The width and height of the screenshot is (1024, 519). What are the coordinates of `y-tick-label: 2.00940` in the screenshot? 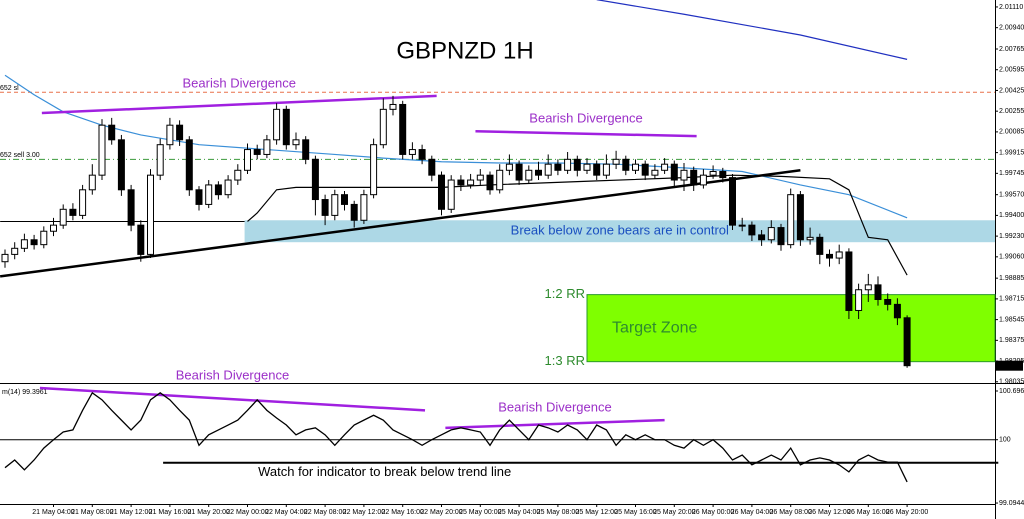 It's located at (1011, 28).